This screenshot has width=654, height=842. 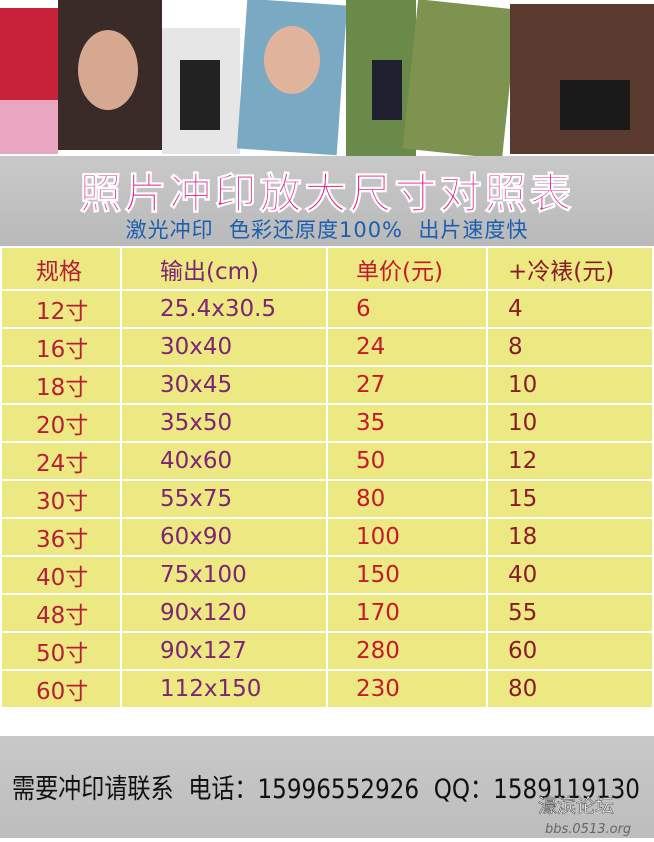 What do you see at coordinates (61, 613) in the screenshot?
I see `table-cell: 48寸` at bounding box center [61, 613].